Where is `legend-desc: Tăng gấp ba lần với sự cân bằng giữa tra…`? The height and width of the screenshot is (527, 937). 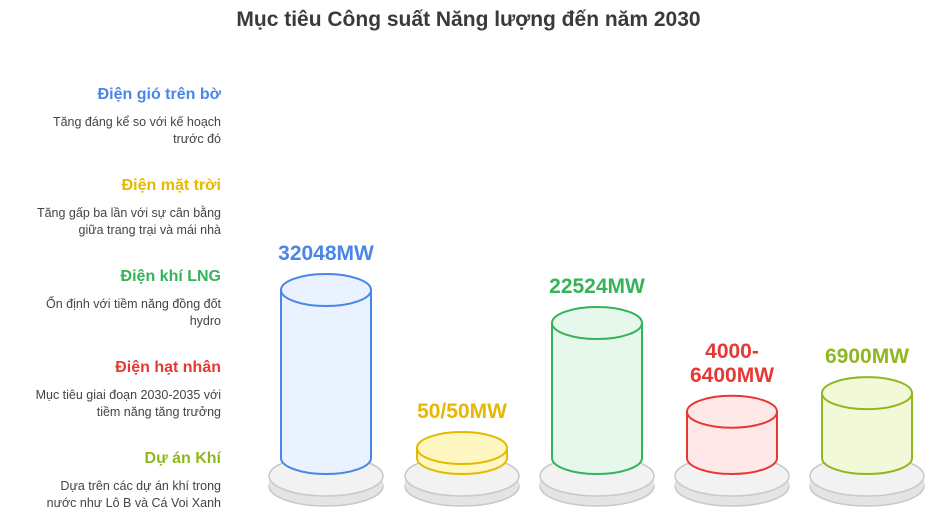
legend-desc: Tăng gấp ba lần với sự cân bằng giữa tra… is located at coordinates (110, 222).